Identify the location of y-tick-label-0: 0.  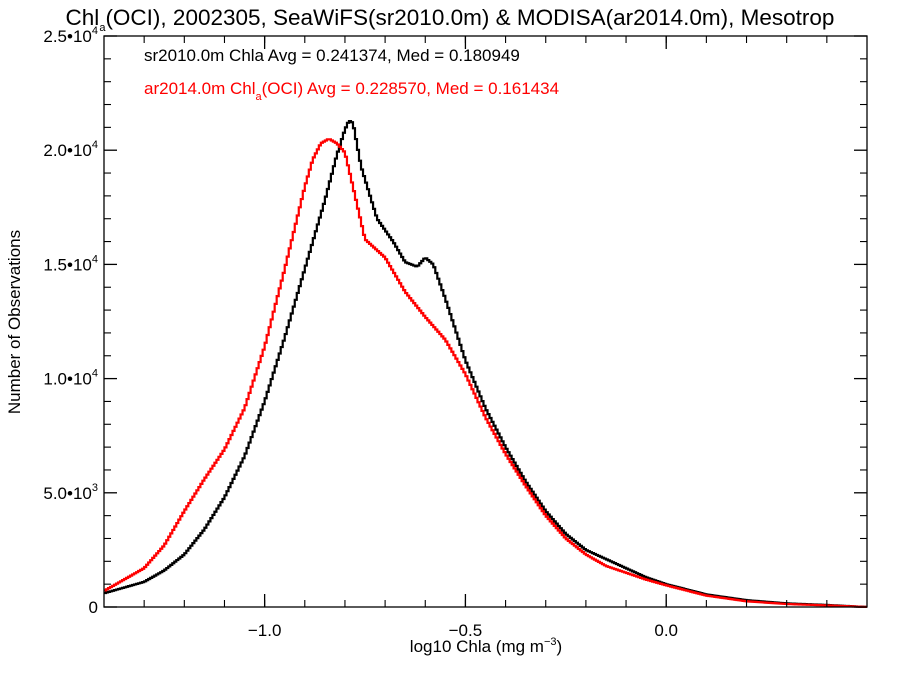
(93, 607).